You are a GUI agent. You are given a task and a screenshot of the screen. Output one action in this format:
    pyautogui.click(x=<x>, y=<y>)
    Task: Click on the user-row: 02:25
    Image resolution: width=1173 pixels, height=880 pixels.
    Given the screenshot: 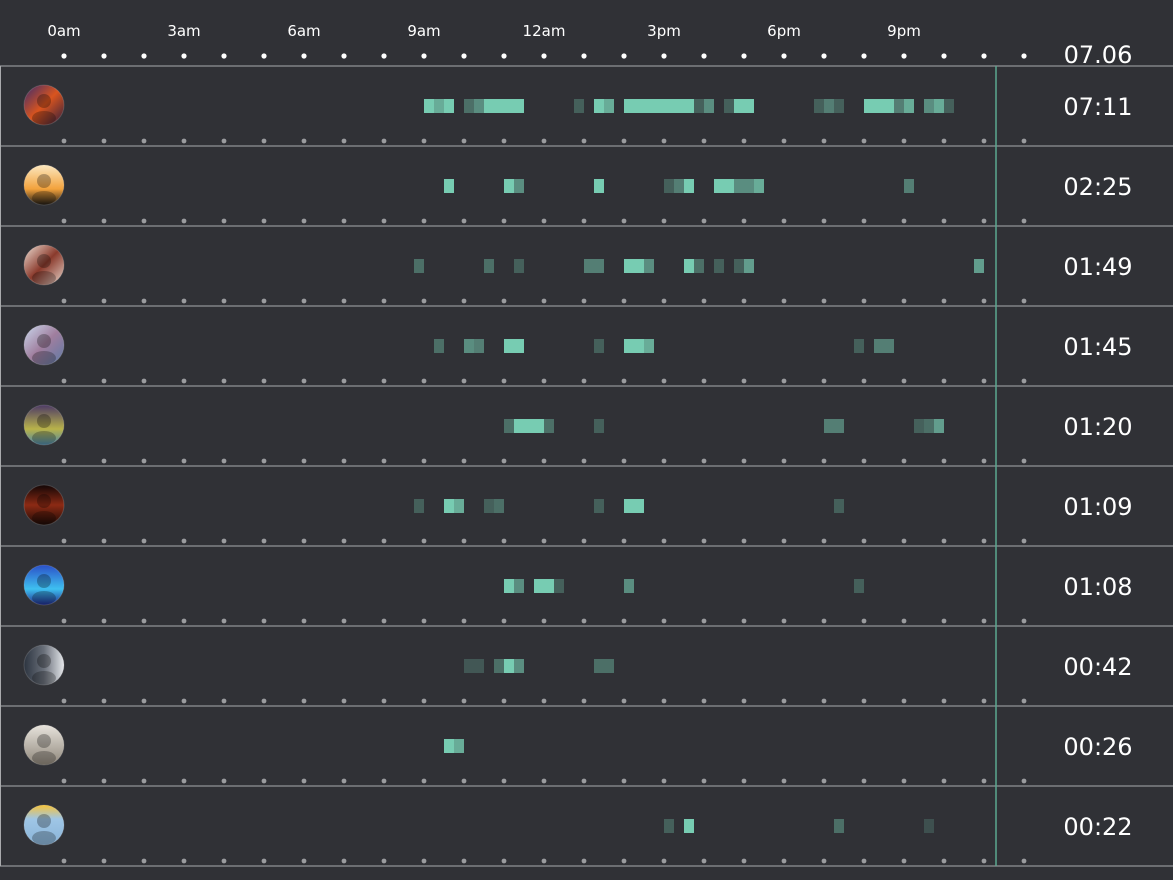 What is the action you would take?
    pyautogui.click(x=586, y=195)
    